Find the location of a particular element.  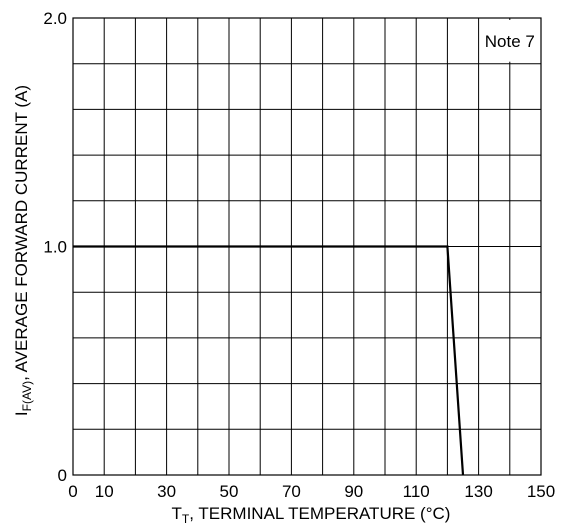

x-axis-title-sub: T is located at coordinates (186, 519).